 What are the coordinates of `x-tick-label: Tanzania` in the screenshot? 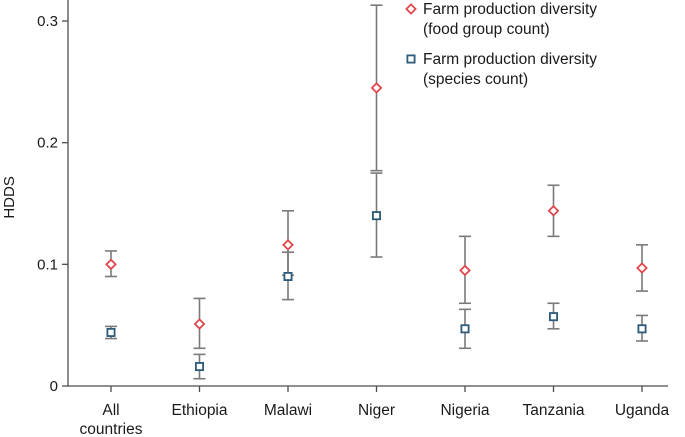 It's located at (553, 410).